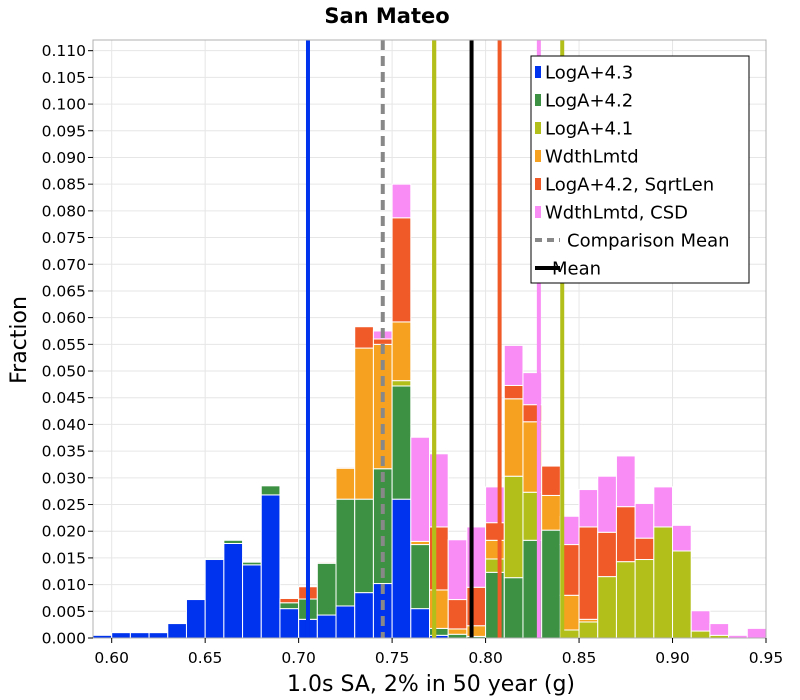 Image resolution: width=800 pixels, height=700 pixels. Describe the element at coordinates (700, 621) in the screenshot. I see `bar-segment: WdthLmtd, CSD: 0.0038` at that location.